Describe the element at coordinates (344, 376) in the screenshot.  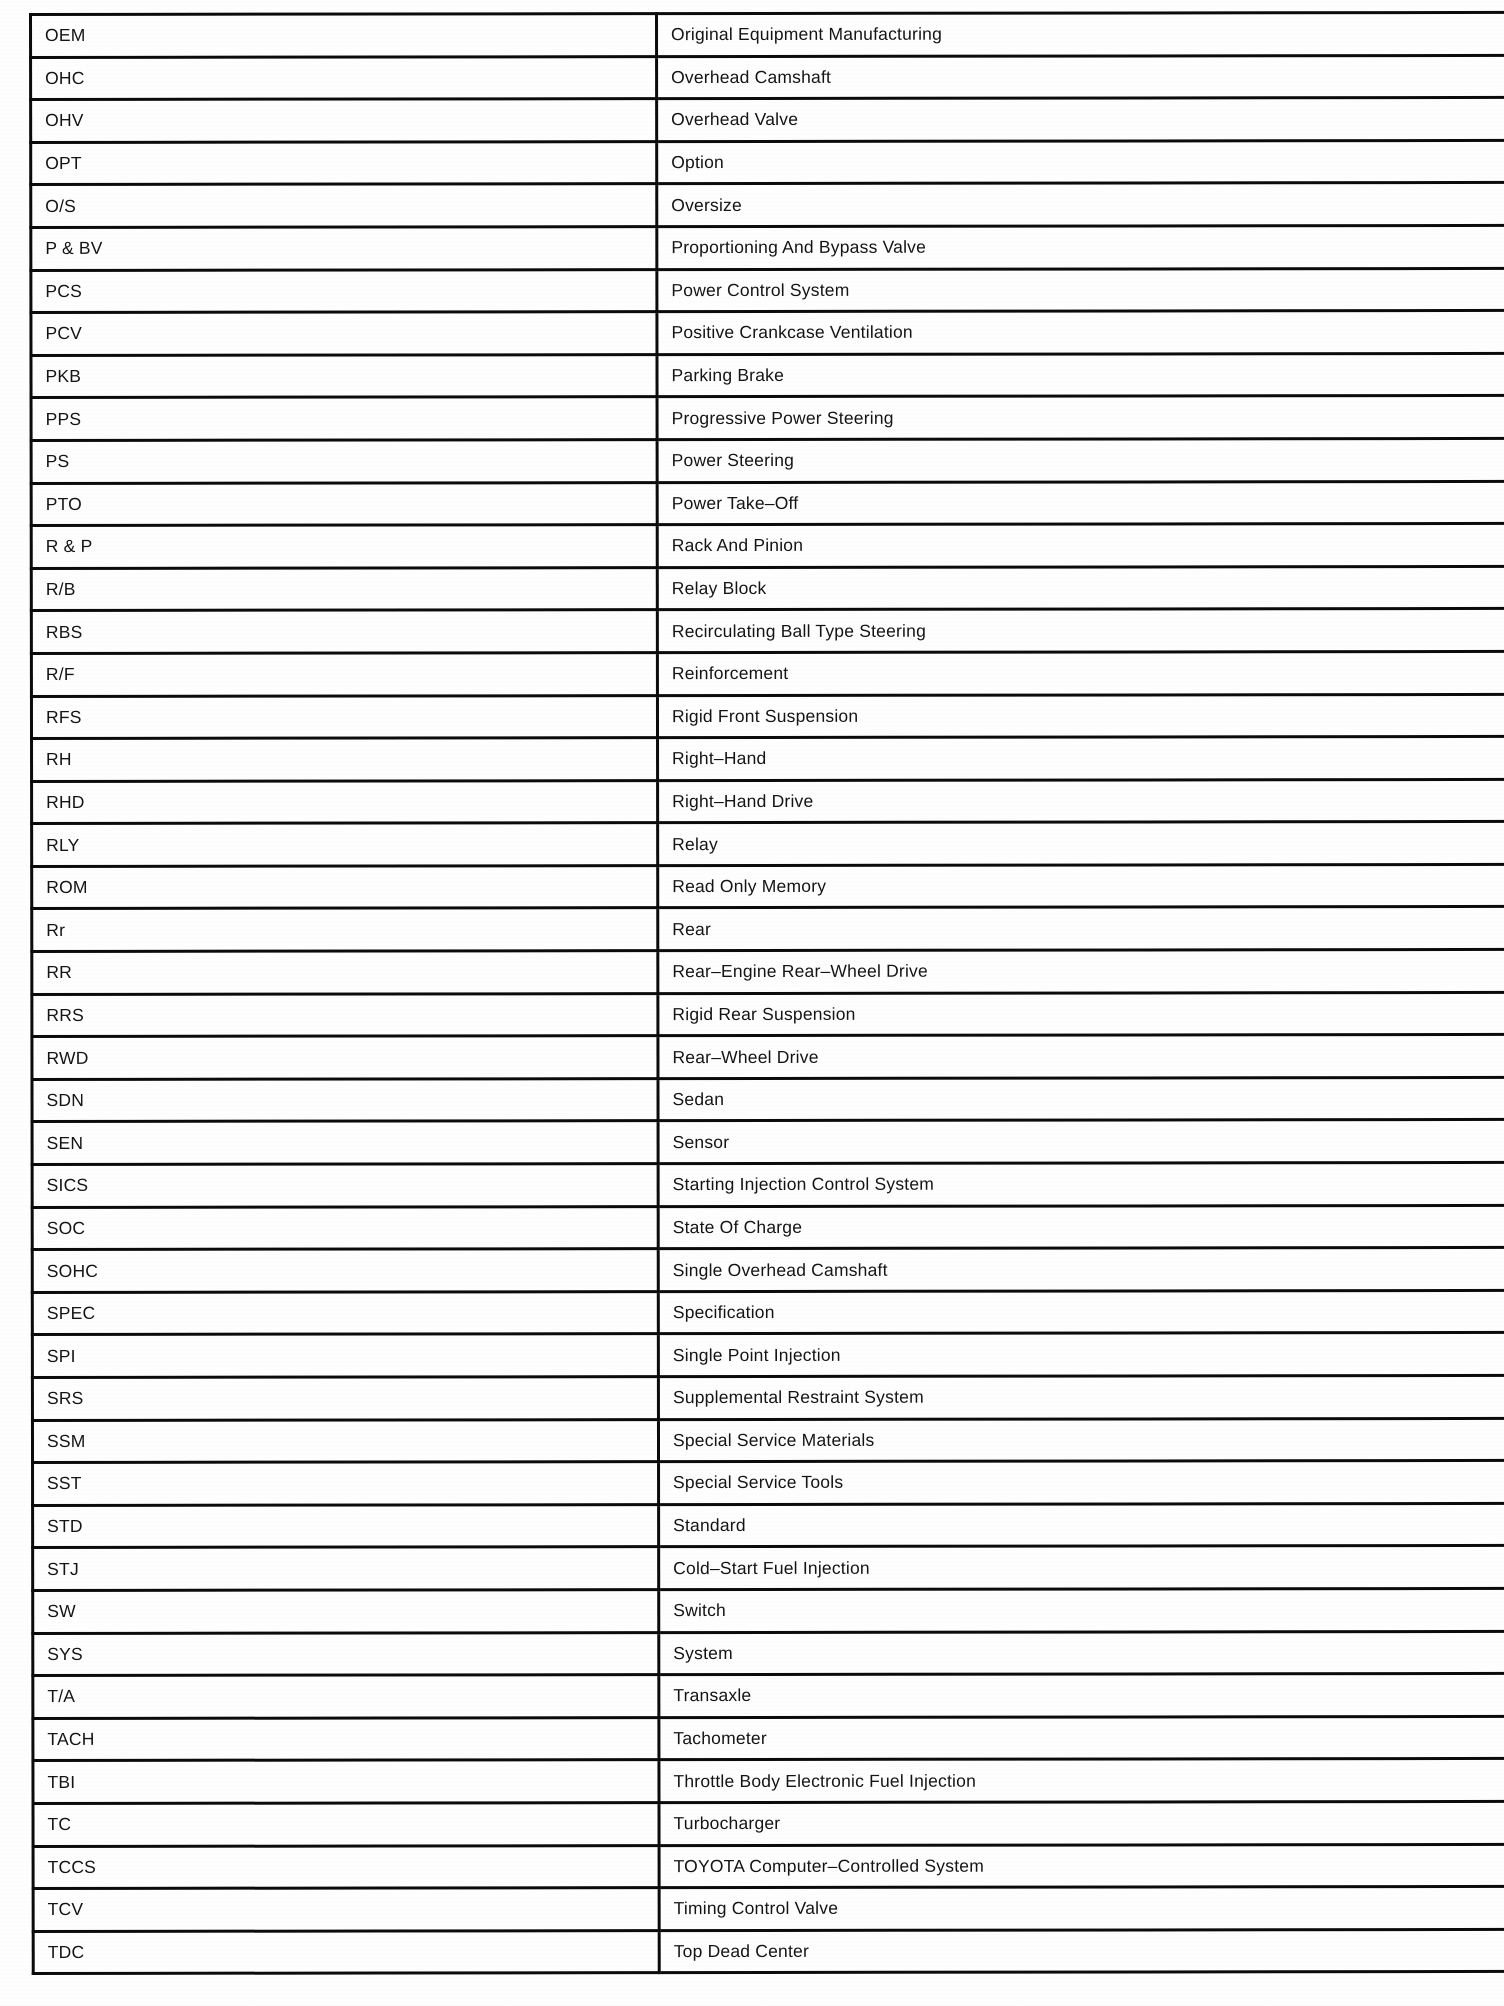
I see `abbreviation-cell: PKB` at that location.